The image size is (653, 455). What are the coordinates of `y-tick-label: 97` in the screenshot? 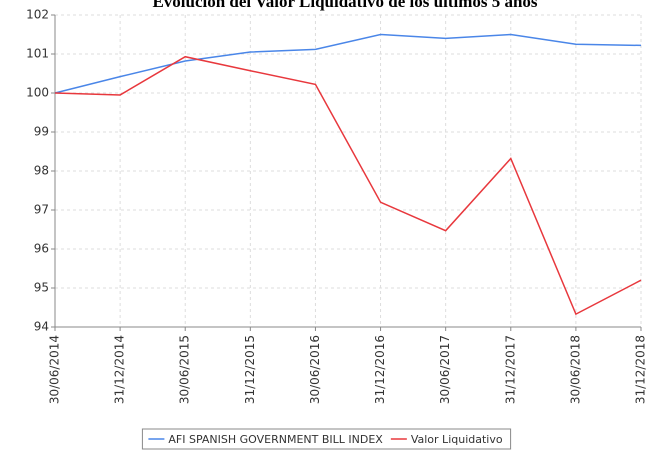 It's located at (41, 210).